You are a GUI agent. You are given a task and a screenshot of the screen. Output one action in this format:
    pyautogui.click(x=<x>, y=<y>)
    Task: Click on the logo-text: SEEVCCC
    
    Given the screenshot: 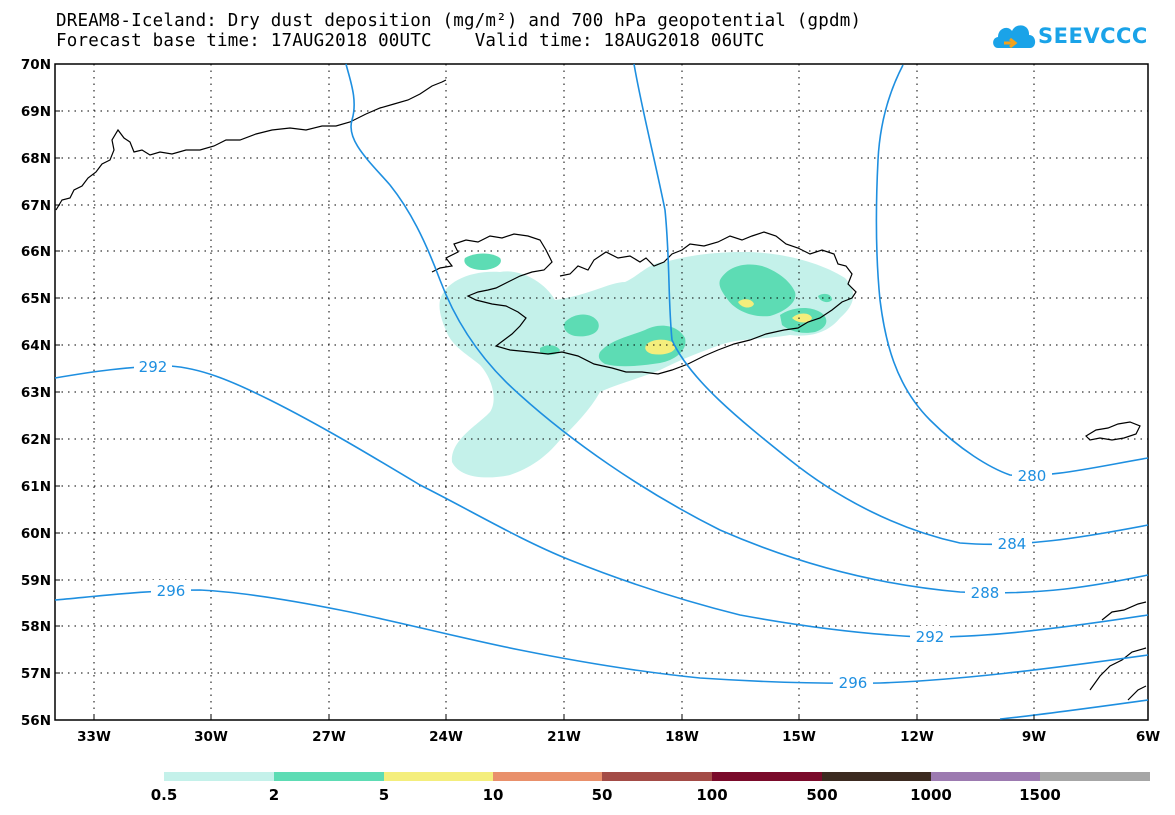 What is the action you would take?
    pyautogui.click(x=1093, y=36)
    